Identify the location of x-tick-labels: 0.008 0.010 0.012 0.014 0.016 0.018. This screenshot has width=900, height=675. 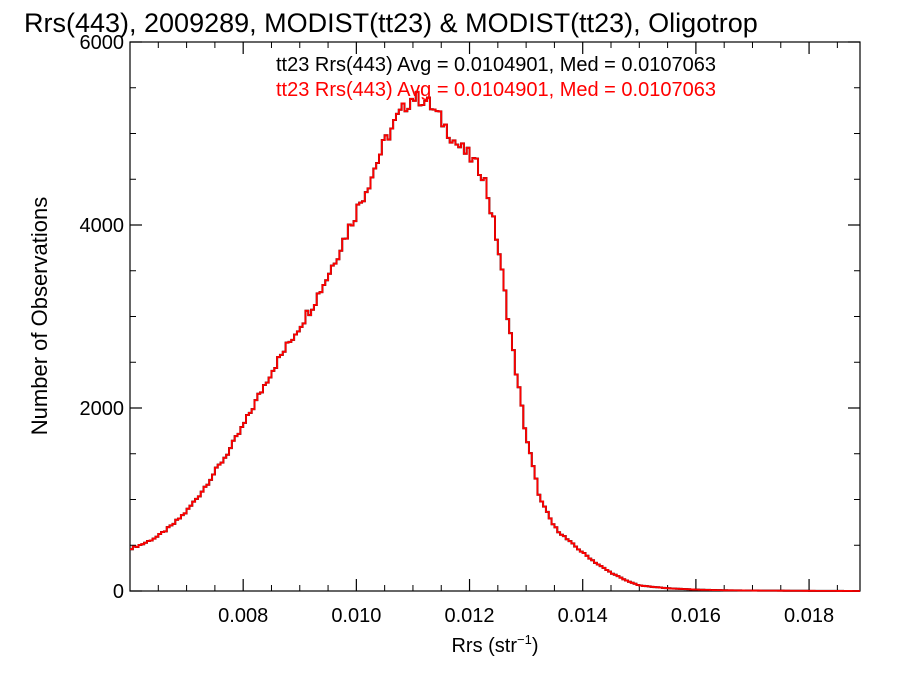
(526, 616).